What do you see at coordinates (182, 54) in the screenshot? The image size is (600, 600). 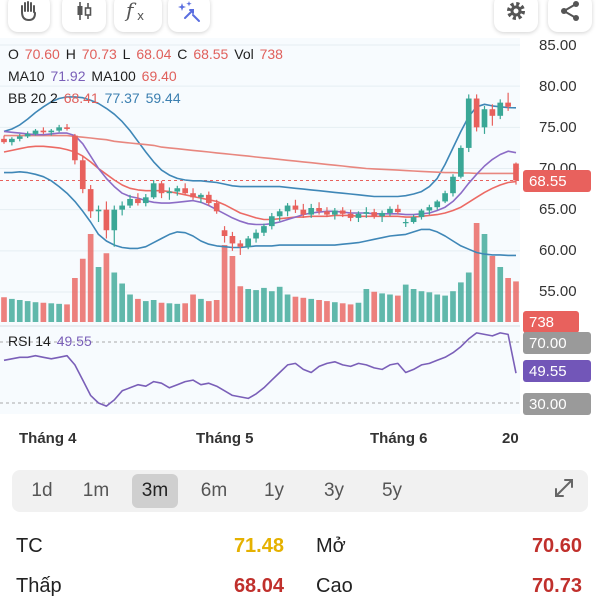 I see `close-label: C` at bounding box center [182, 54].